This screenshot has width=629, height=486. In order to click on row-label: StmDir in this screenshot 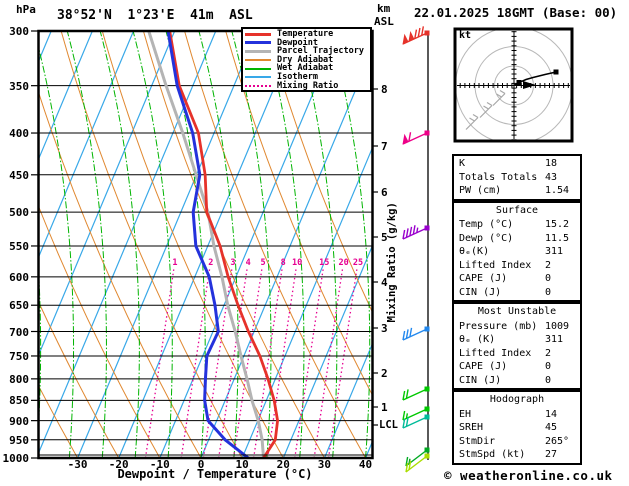, I will do `click(477, 441)`.